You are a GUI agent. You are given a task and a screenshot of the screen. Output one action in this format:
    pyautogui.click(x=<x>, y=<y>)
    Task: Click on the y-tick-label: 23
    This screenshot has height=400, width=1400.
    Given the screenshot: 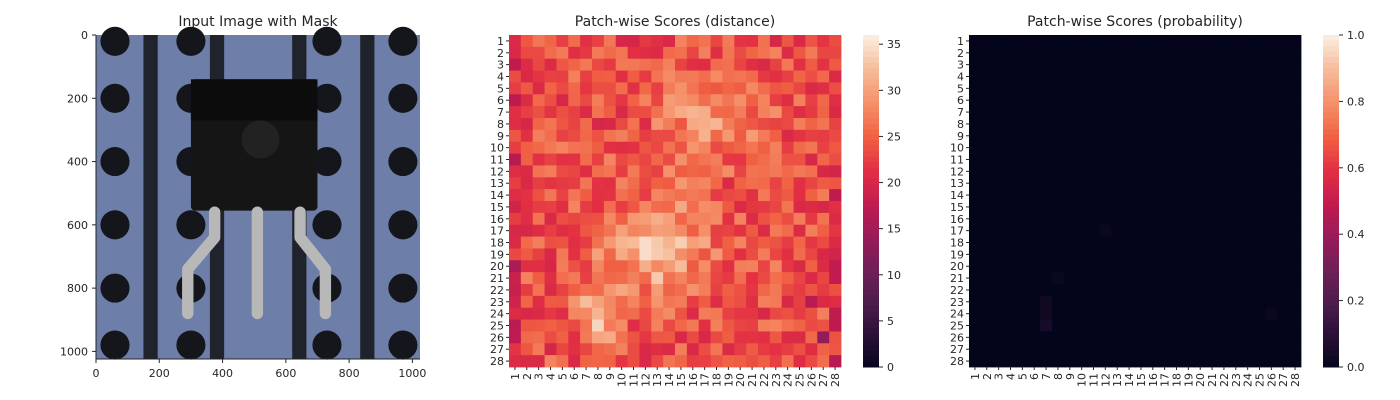 What is the action you would take?
    pyautogui.click(x=957, y=302)
    